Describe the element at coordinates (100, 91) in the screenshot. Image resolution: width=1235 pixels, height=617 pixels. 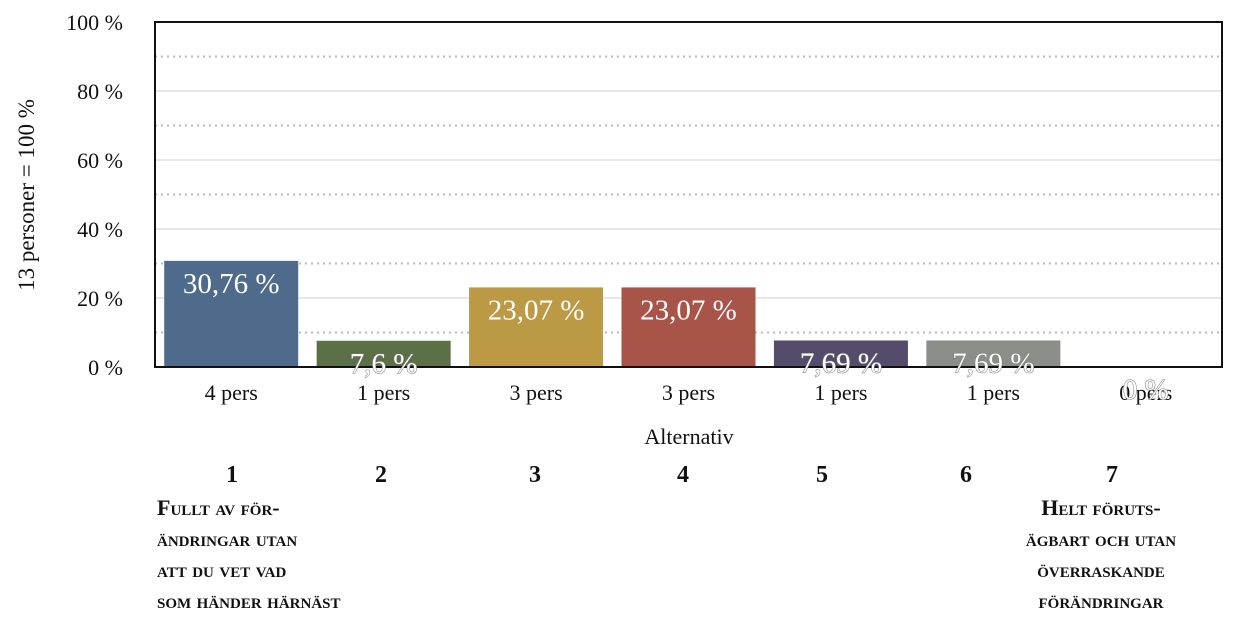
I see `y-tick-label: 80 %` at that location.